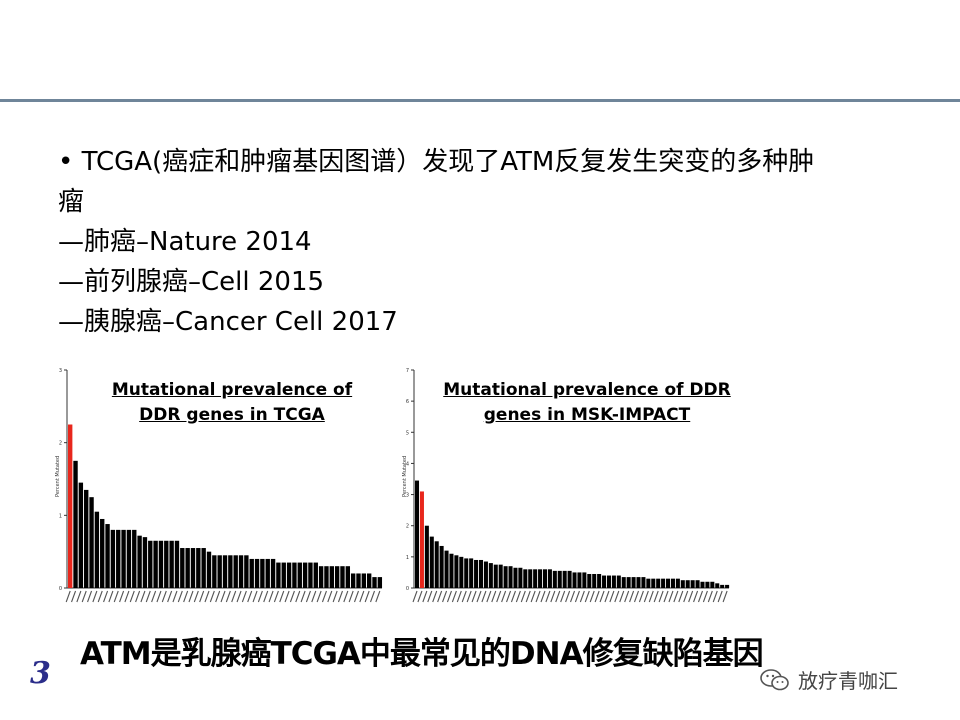 Image resolution: width=960 pixels, height=720 pixels. What do you see at coordinates (848, 681) in the screenshot?
I see `watermark-text: 放疗青咖汇` at bounding box center [848, 681].